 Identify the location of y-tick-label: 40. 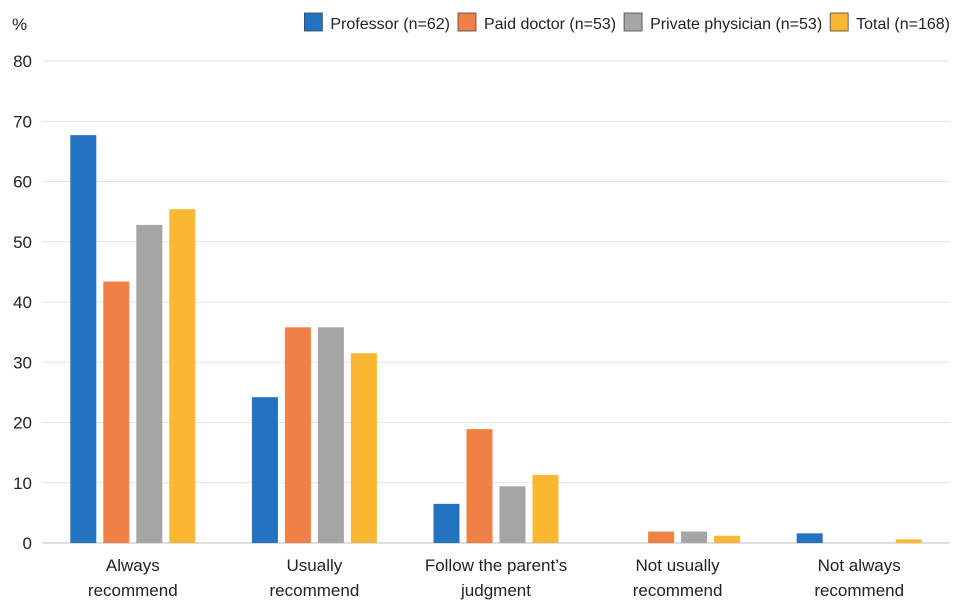
(22, 302).